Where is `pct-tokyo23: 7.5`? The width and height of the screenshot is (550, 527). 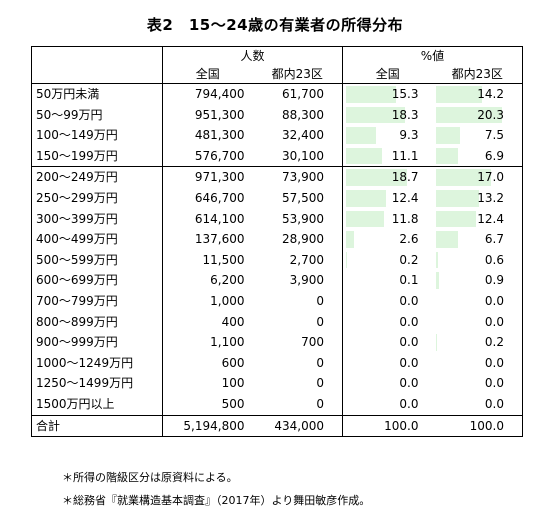 pct-tokyo23: 7.5 is located at coordinates (477, 135).